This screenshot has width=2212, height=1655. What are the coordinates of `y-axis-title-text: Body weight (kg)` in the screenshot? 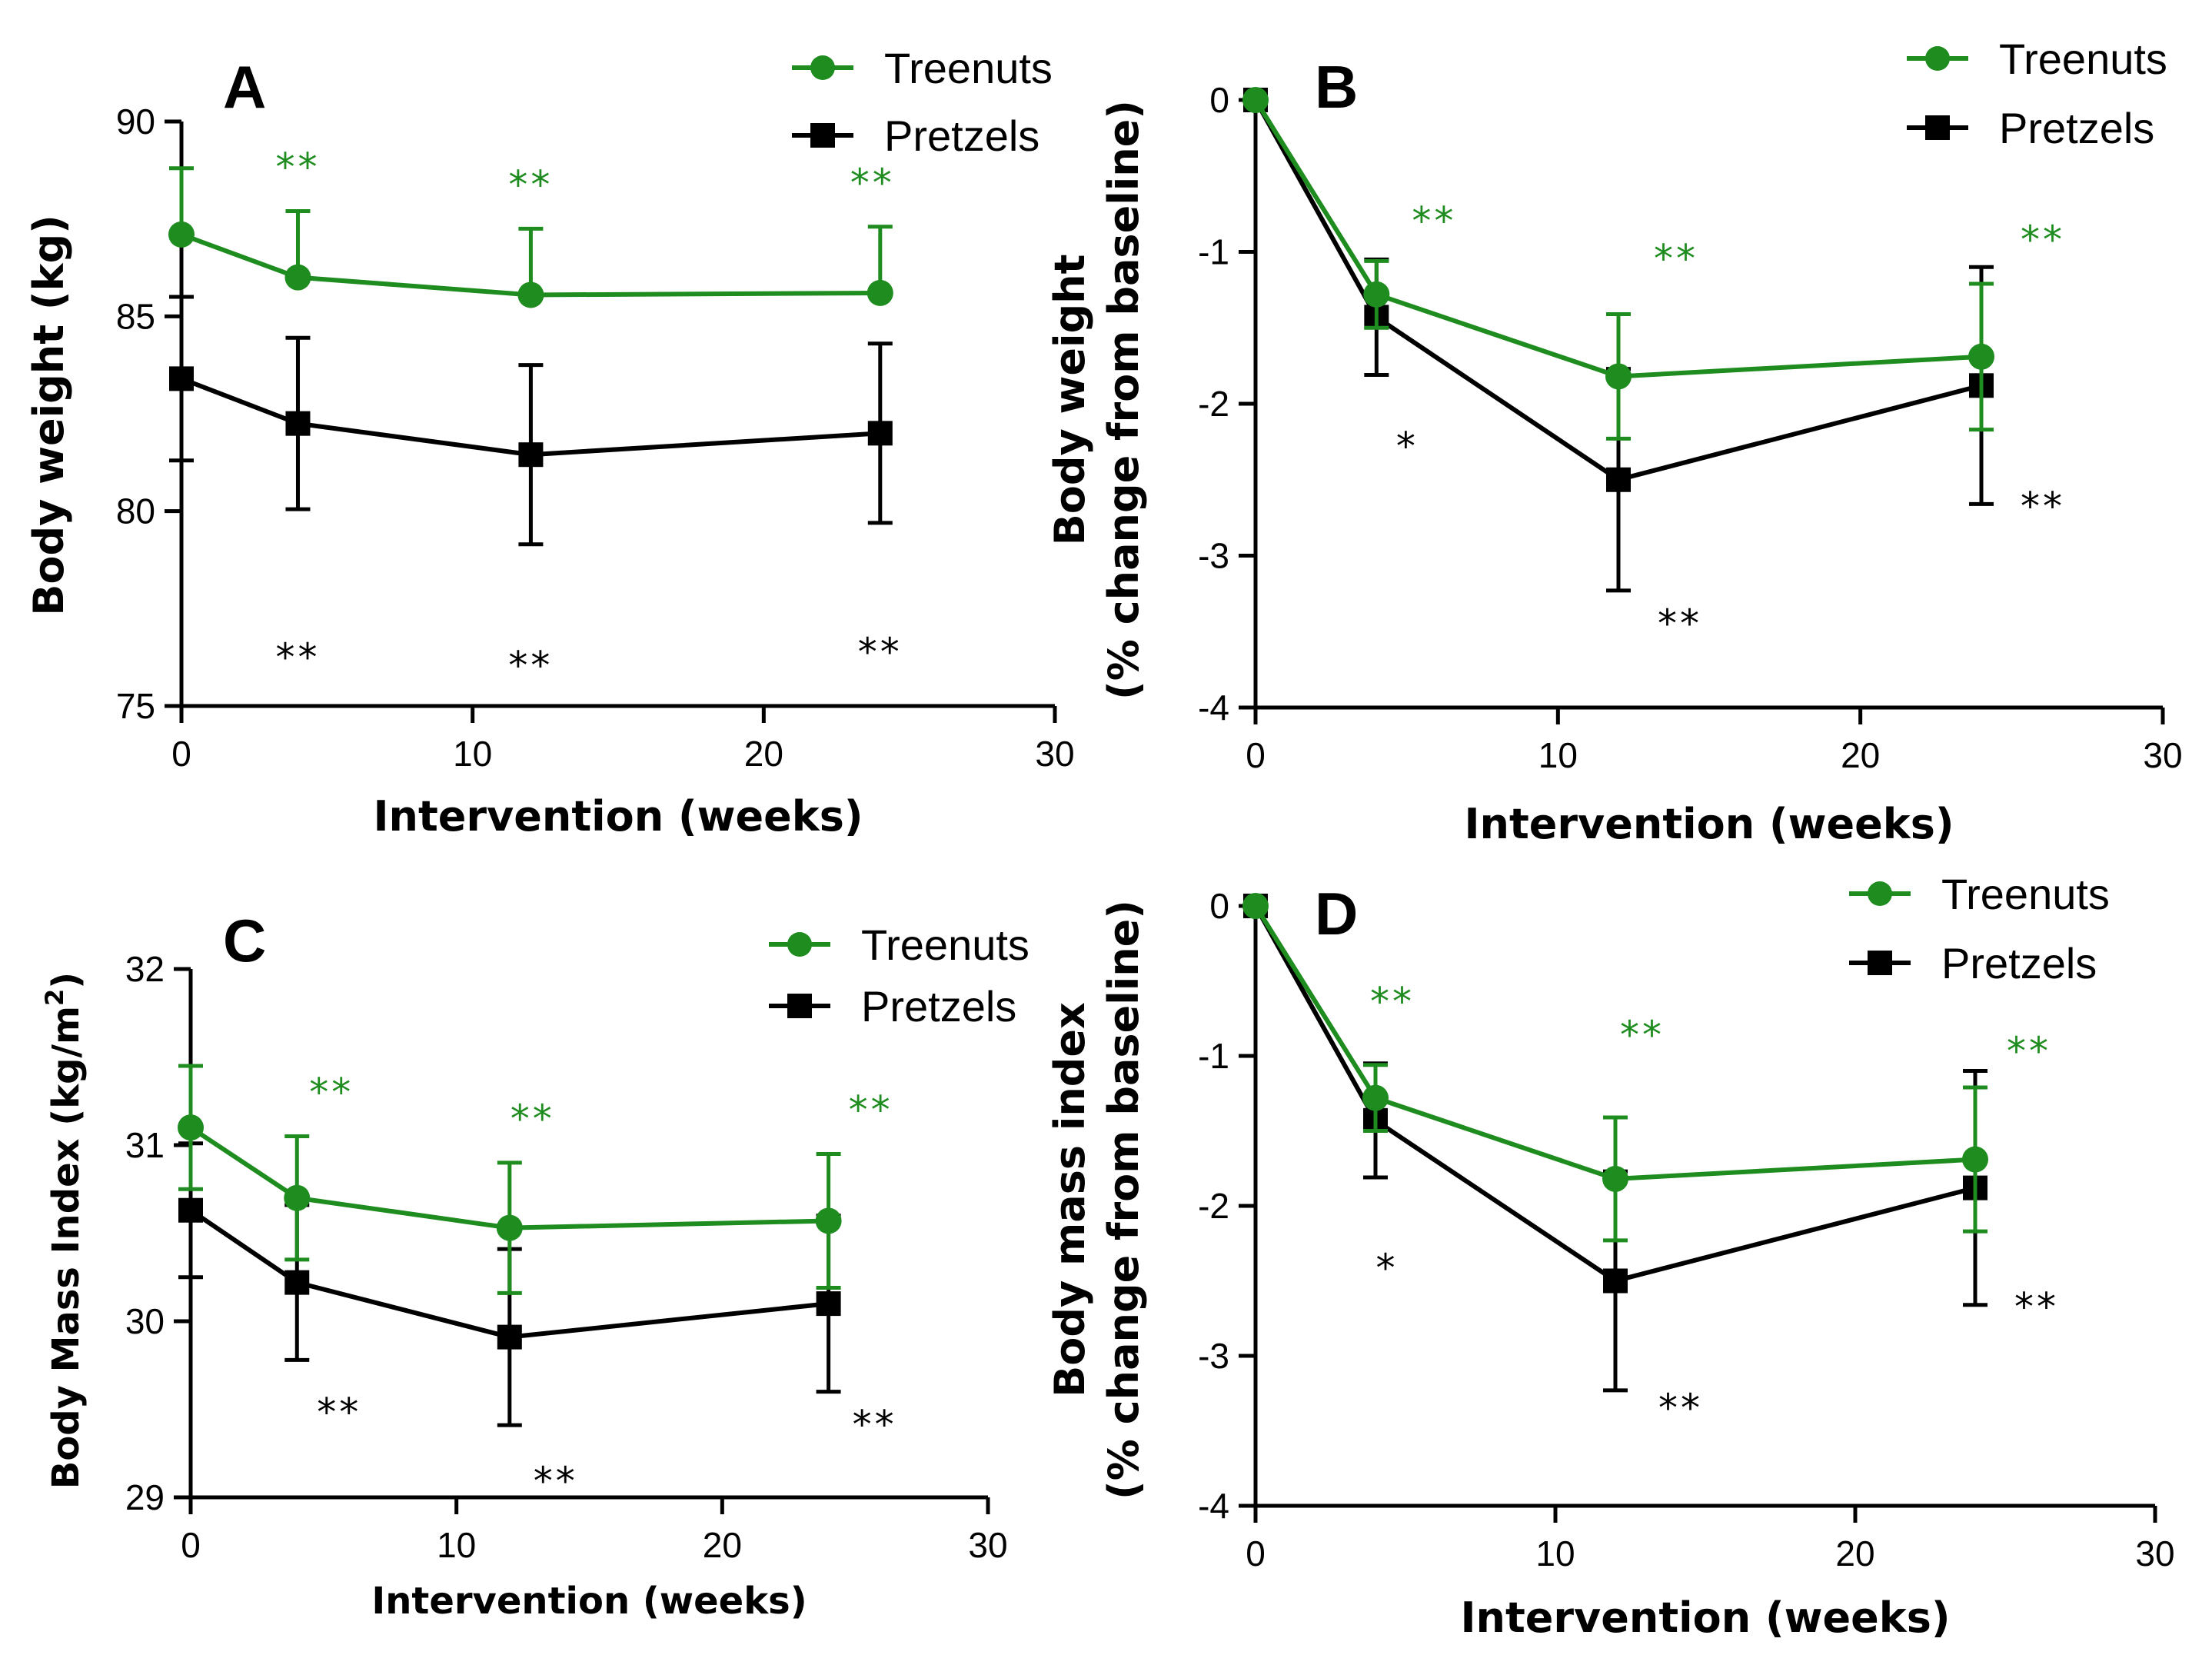 It's located at (49, 415).